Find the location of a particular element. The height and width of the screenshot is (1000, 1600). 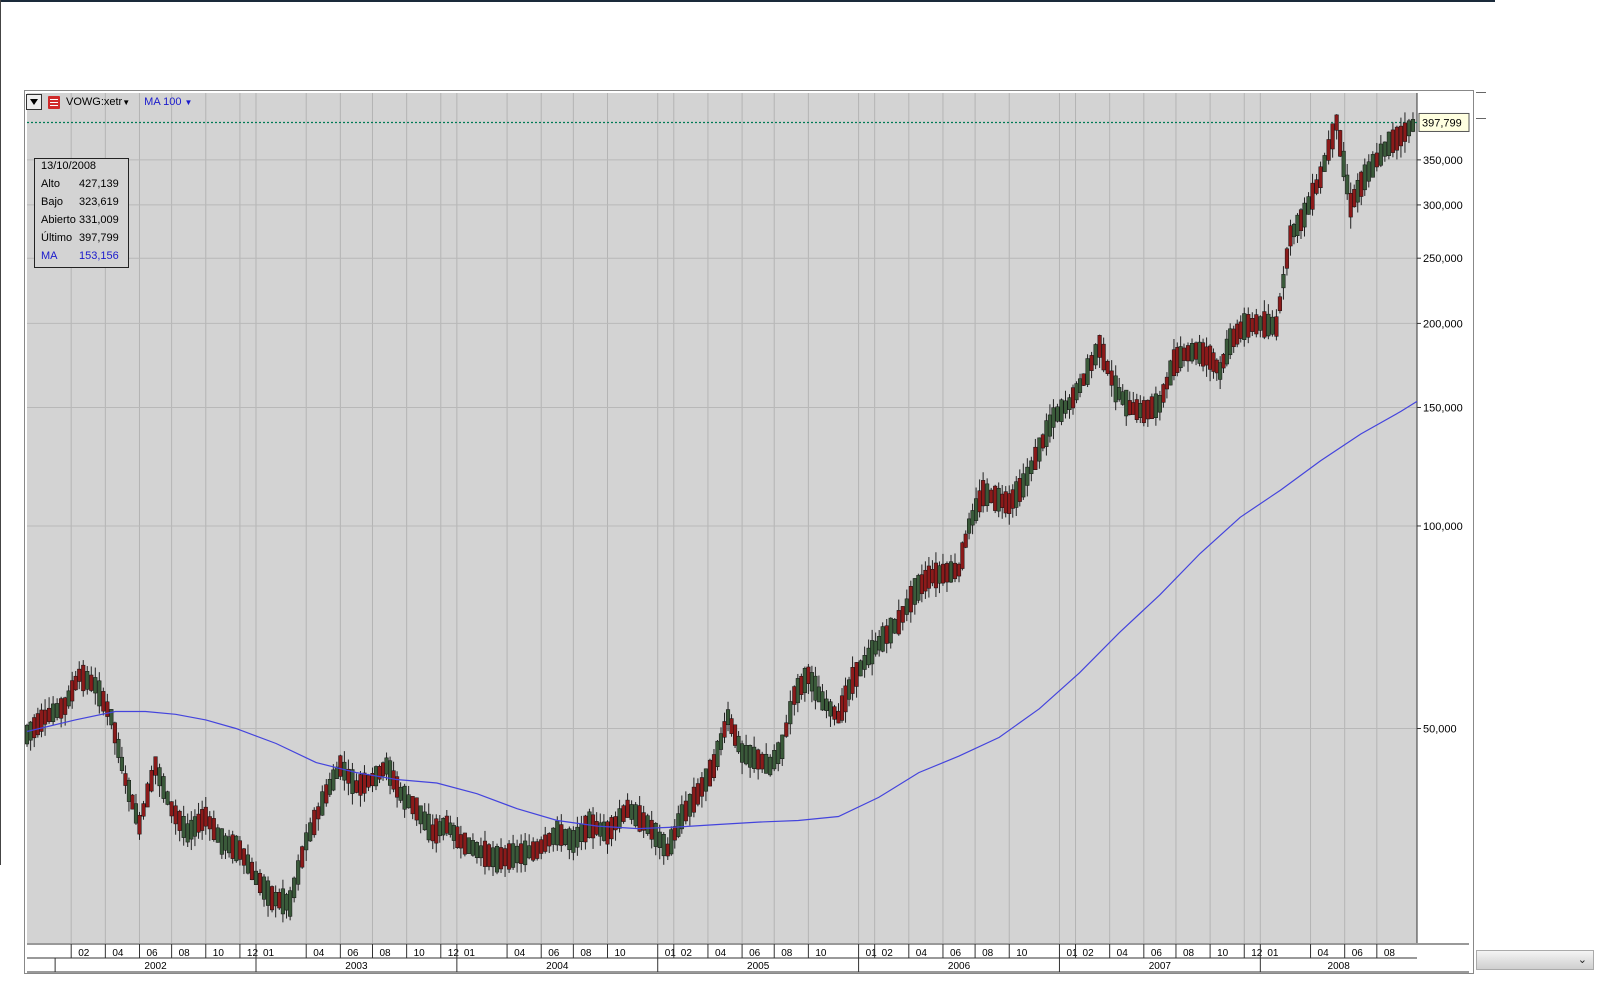

panel-tick is located at coordinates (1481, 92).